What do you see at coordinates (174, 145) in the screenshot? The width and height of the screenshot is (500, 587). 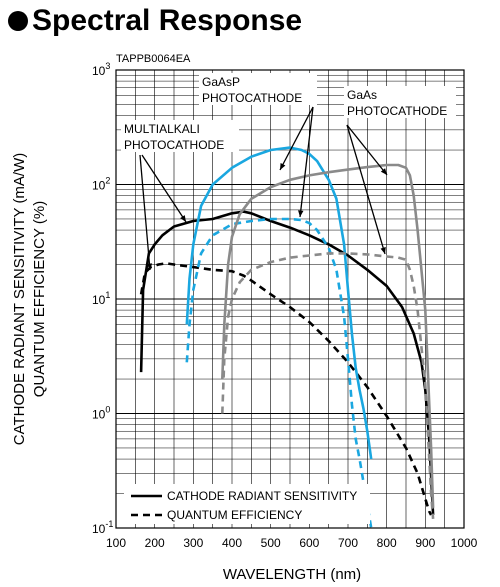 I see `label-multialkali-line: PHOTOCATHODE` at bounding box center [174, 145].